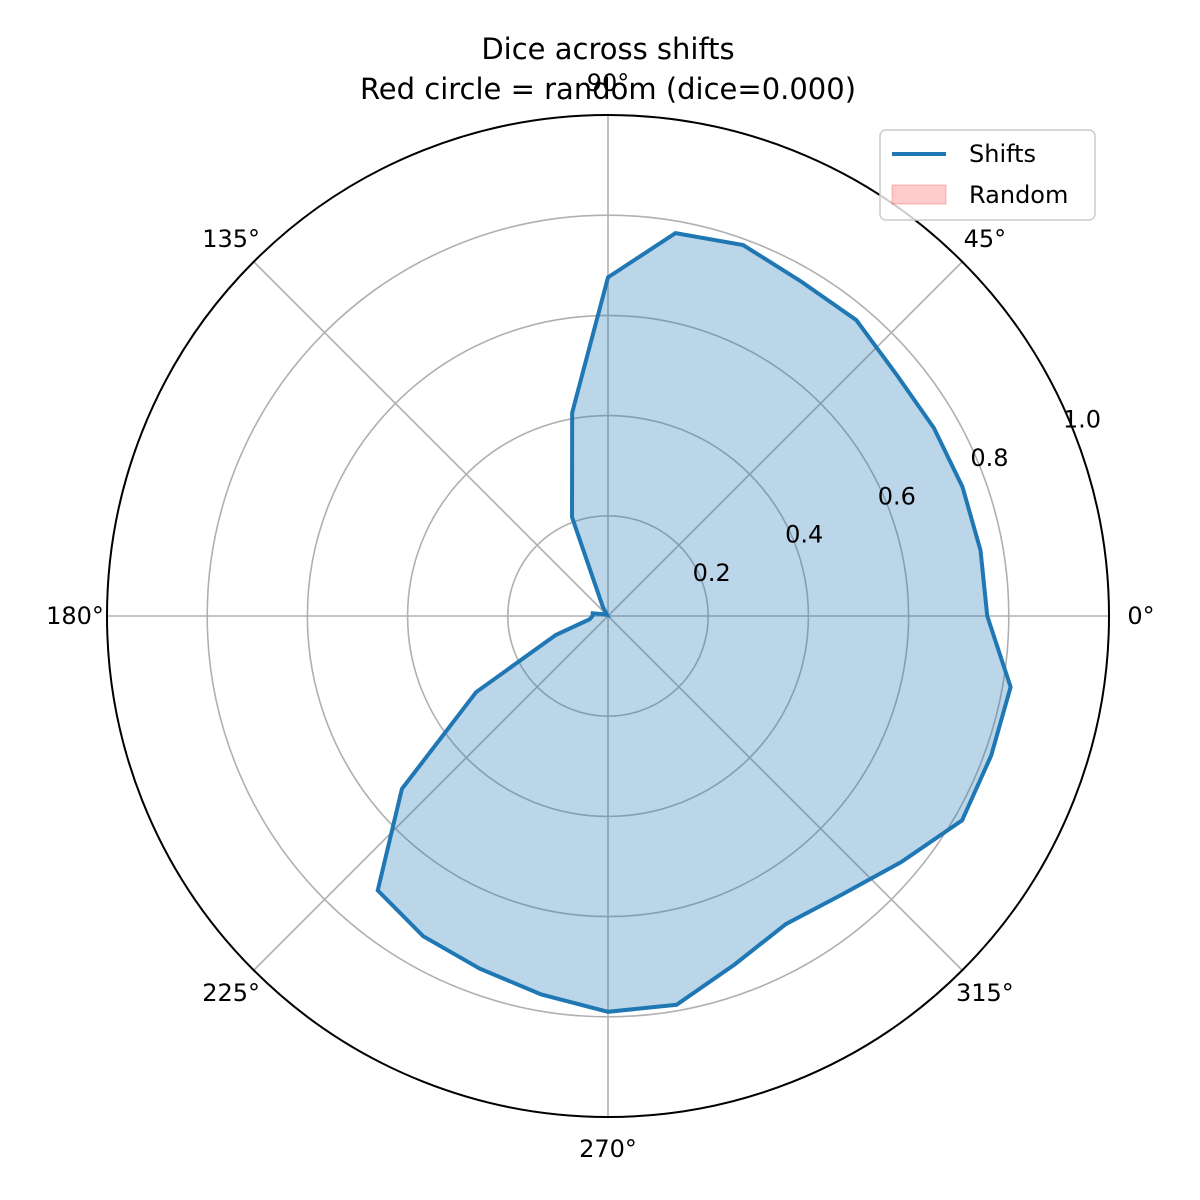 The height and width of the screenshot is (1200, 1200). Describe the element at coordinates (985, 993) in the screenshot. I see `theta-tick-label-7: 315°` at that location.